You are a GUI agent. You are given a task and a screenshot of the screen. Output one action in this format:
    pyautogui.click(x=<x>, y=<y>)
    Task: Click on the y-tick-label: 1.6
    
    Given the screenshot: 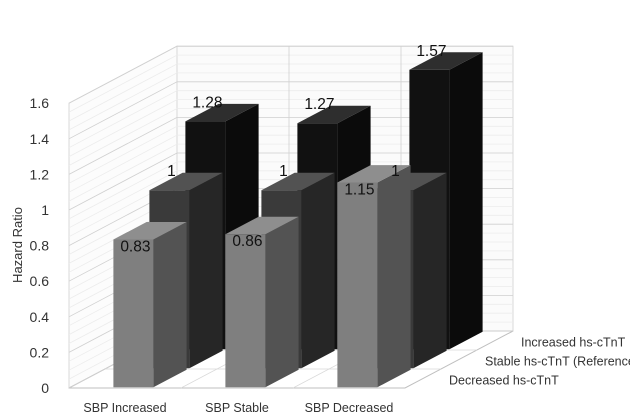 What is the action you would take?
    pyautogui.click(x=40, y=103)
    